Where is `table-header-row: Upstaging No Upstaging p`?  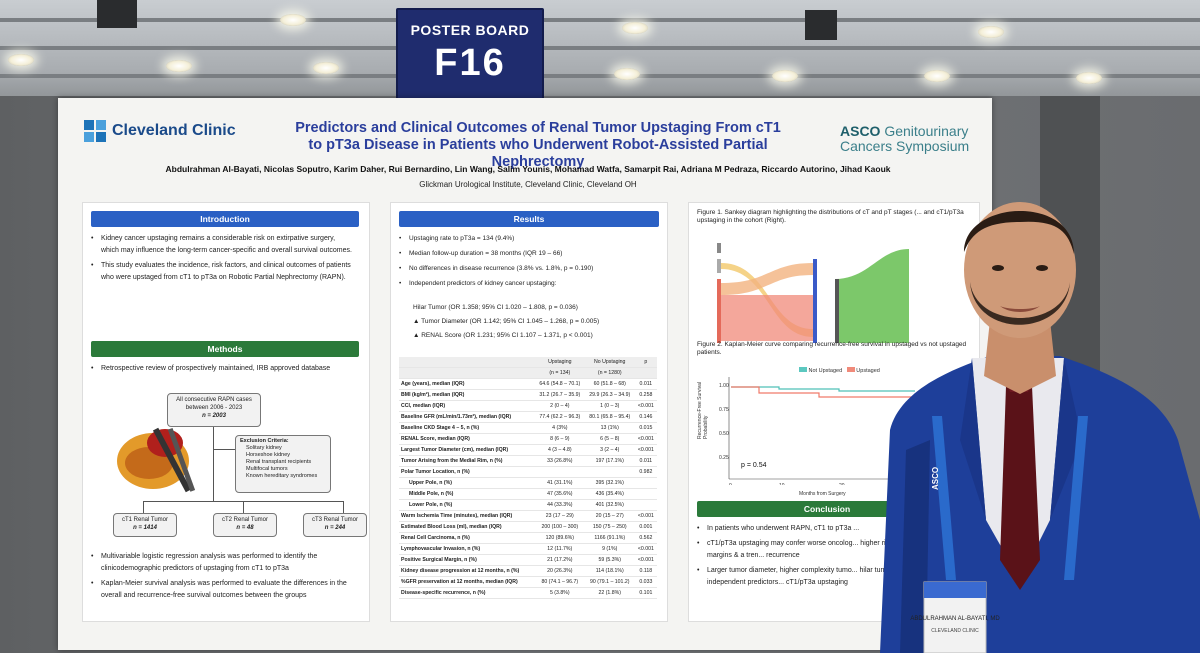 table-header-row: Upstaging No Upstaging p is located at coordinates (528, 362).